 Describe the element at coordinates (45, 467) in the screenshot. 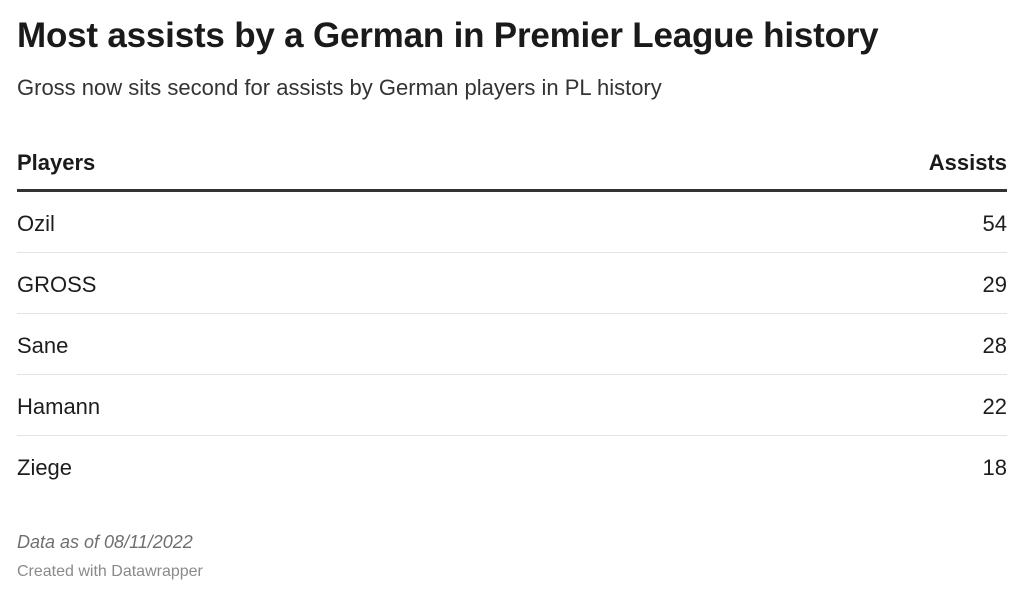

I see `player-name-cell: Ziege` at that location.